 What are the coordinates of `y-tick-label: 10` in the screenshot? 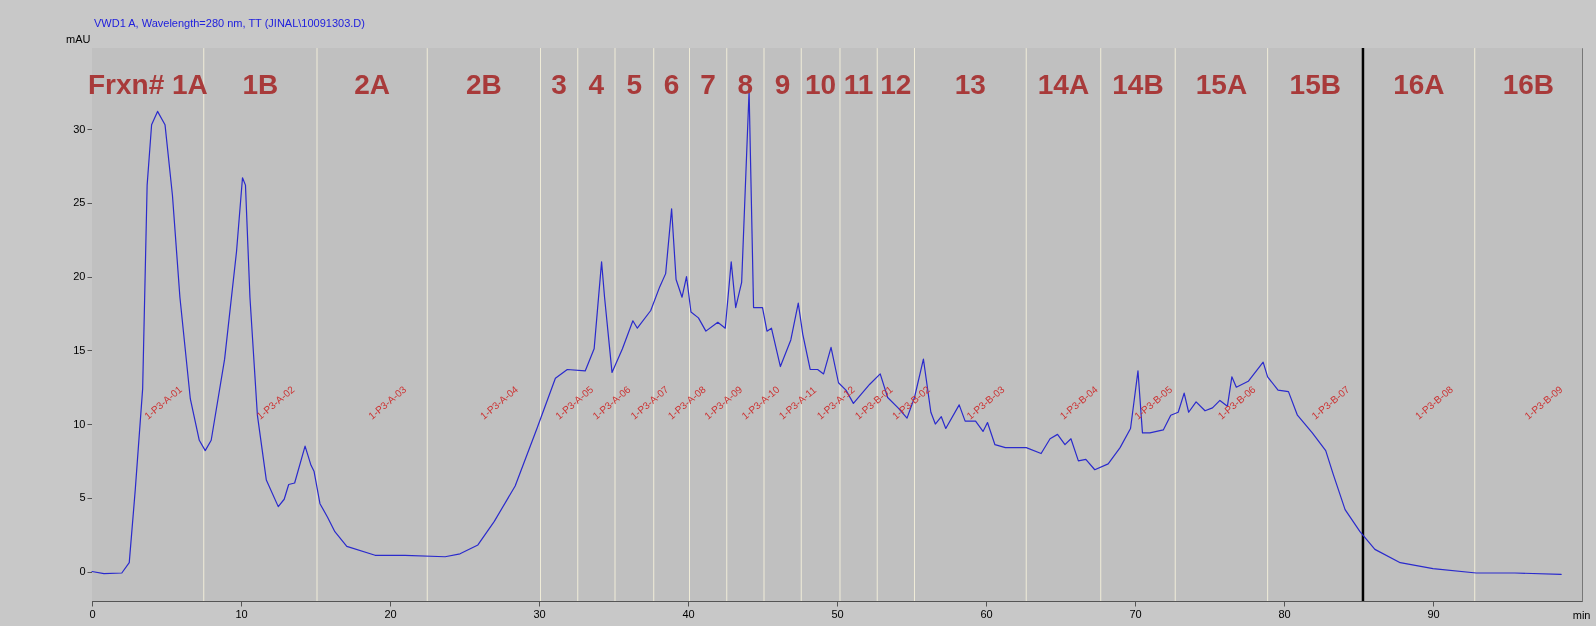 It's located at (79, 423).